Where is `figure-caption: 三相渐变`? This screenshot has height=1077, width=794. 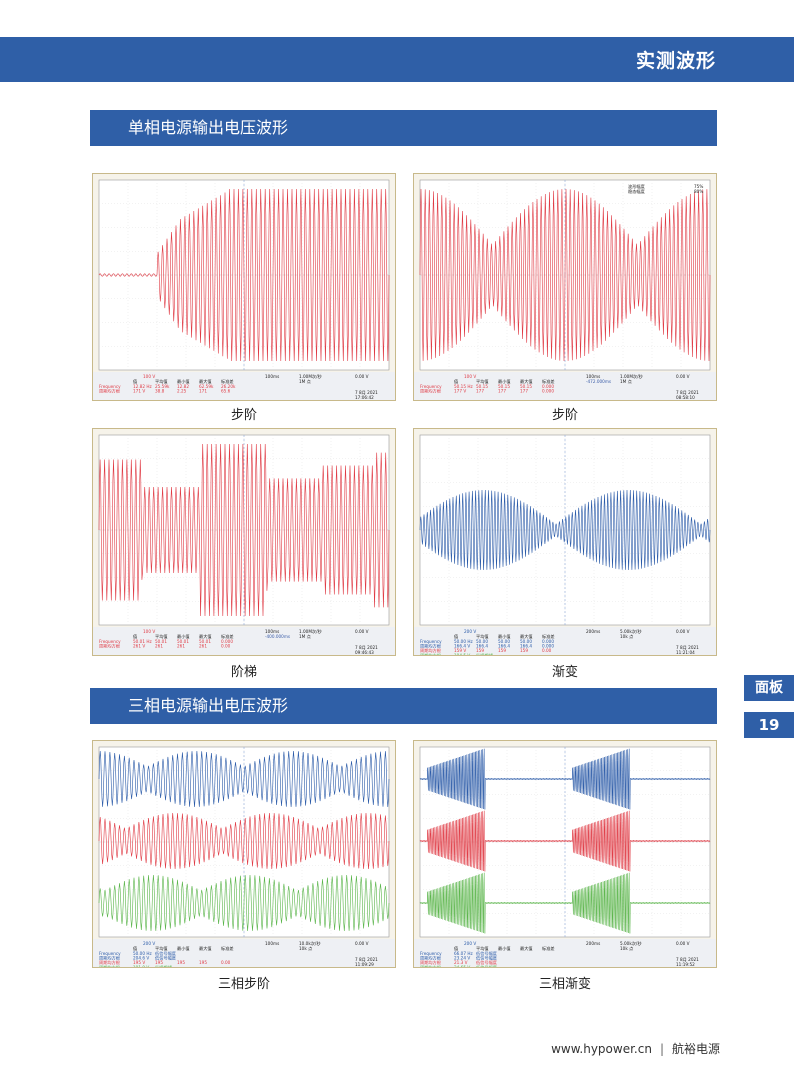
figure-caption: 三相渐变 is located at coordinates (564, 984).